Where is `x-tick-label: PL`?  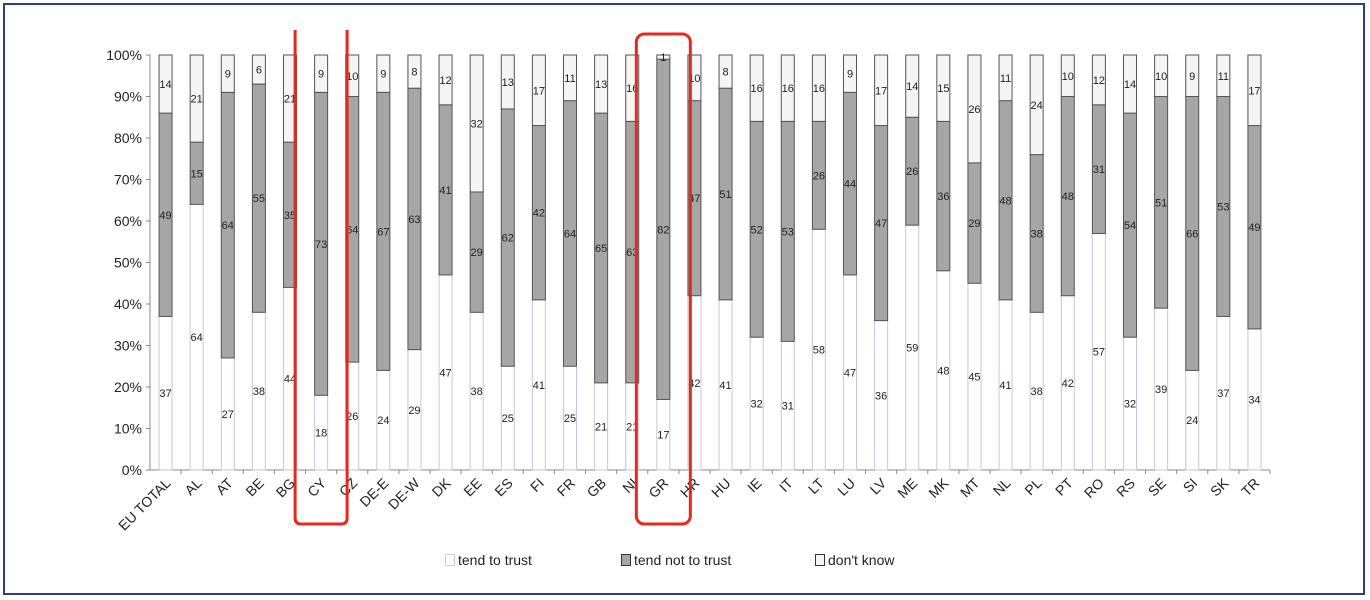 x-tick-label: PL is located at coordinates (1033, 487).